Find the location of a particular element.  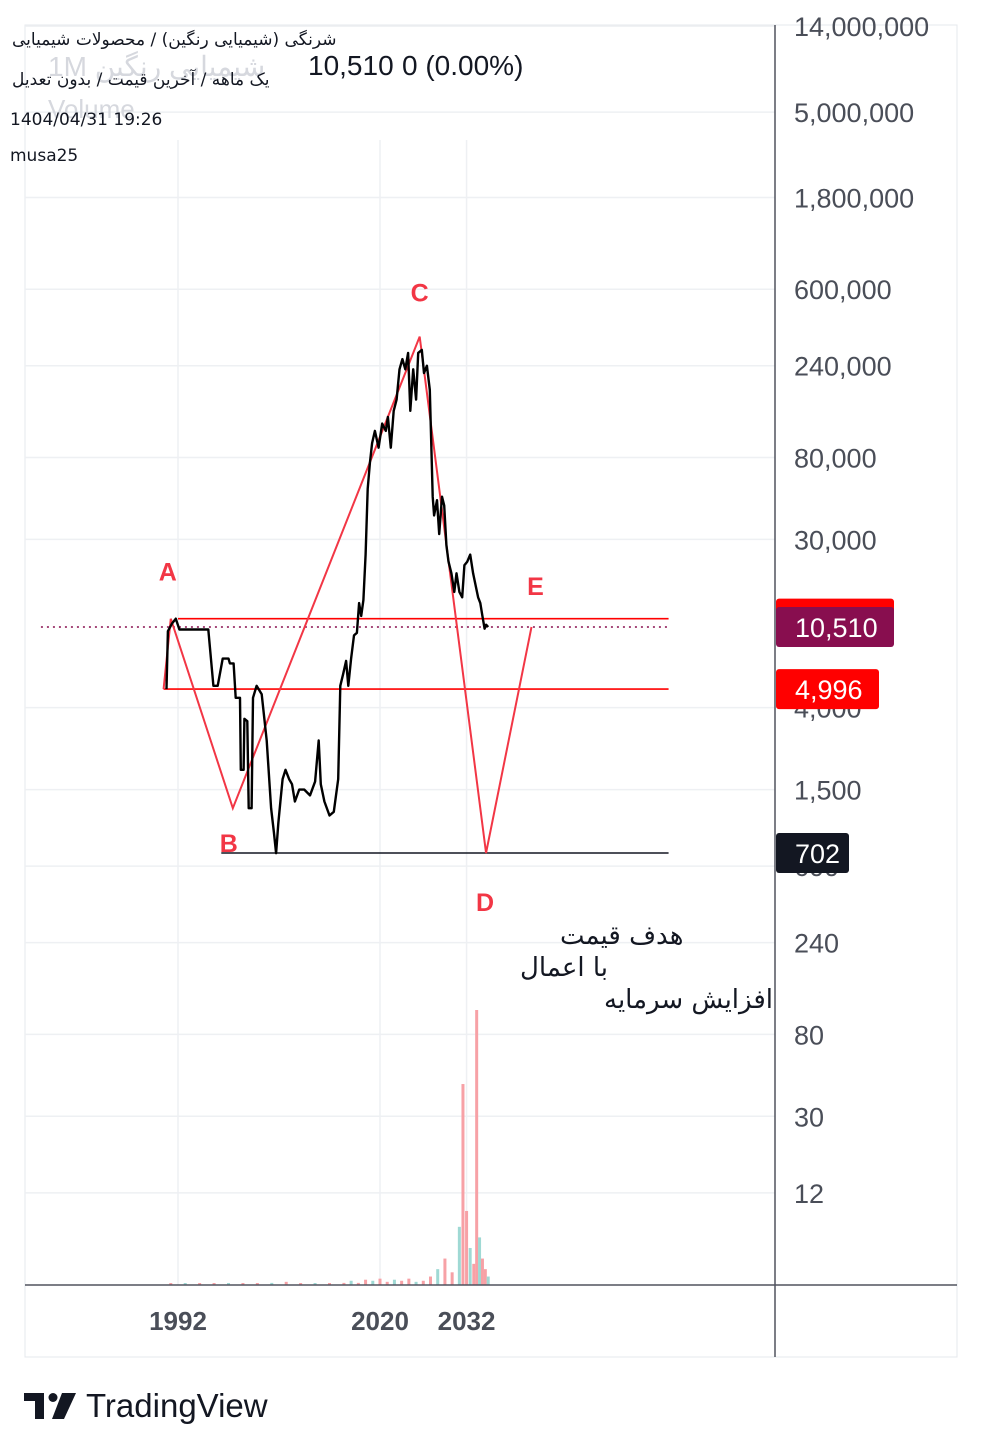

annotation-text: هدف قیمت is located at coordinates (621, 936).